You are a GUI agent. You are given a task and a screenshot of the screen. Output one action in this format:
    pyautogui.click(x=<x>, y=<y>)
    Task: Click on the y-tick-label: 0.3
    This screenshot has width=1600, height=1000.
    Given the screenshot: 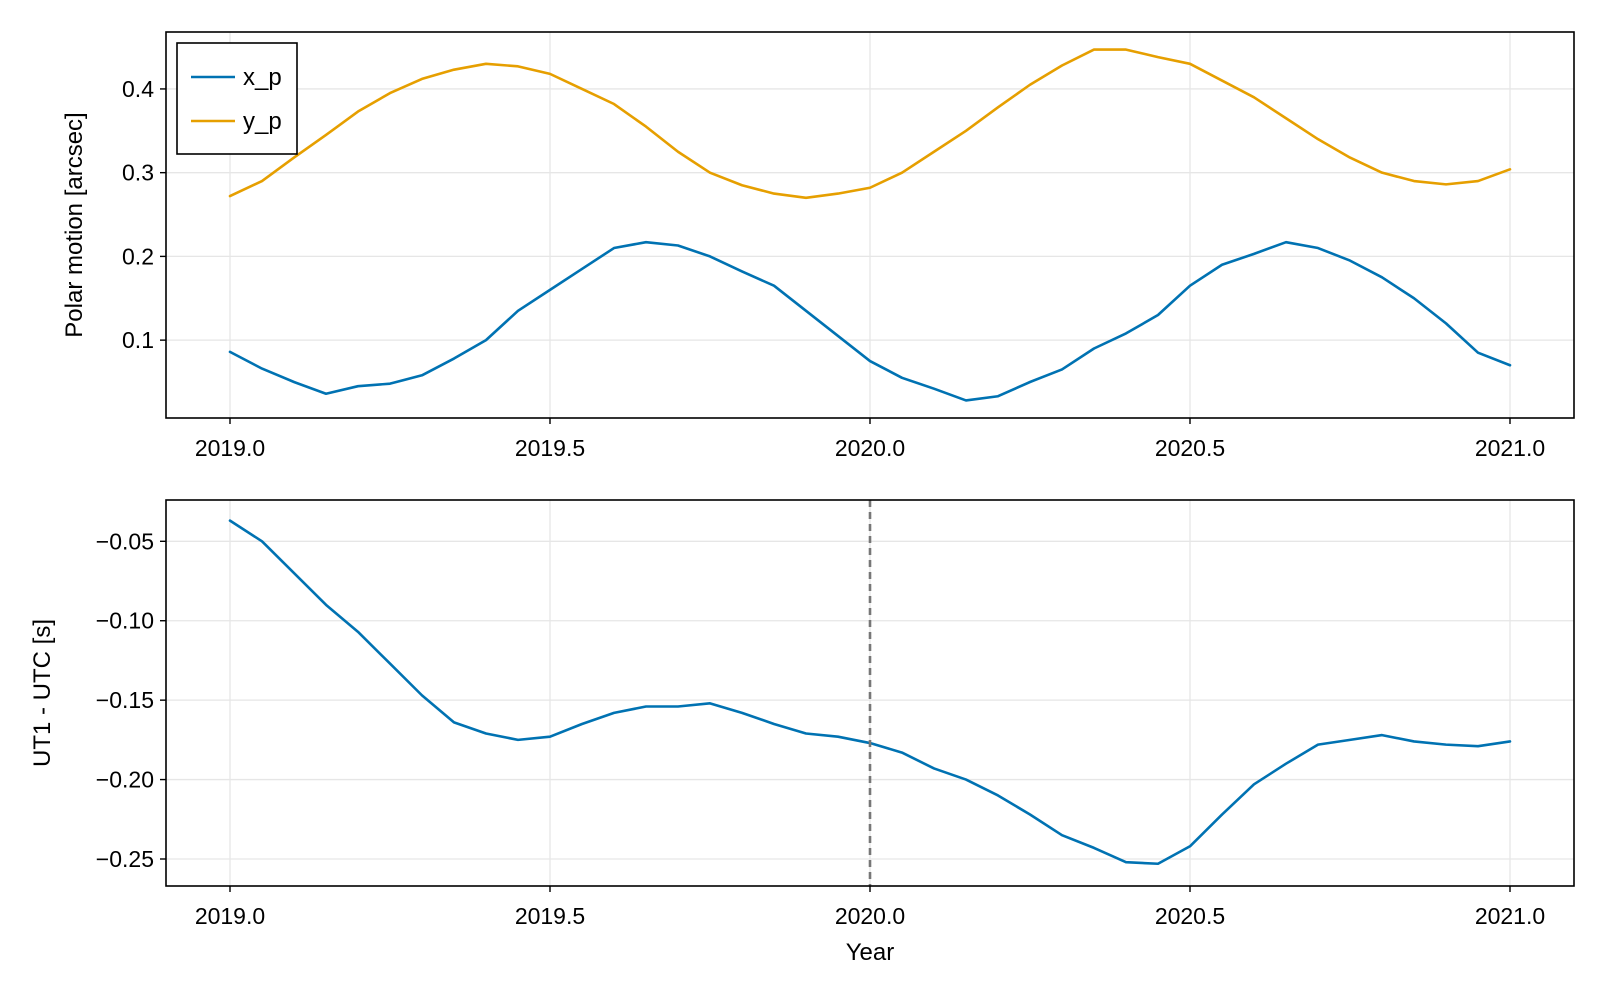 What is the action you would take?
    pyautogui.click(x=138, y=173)
    